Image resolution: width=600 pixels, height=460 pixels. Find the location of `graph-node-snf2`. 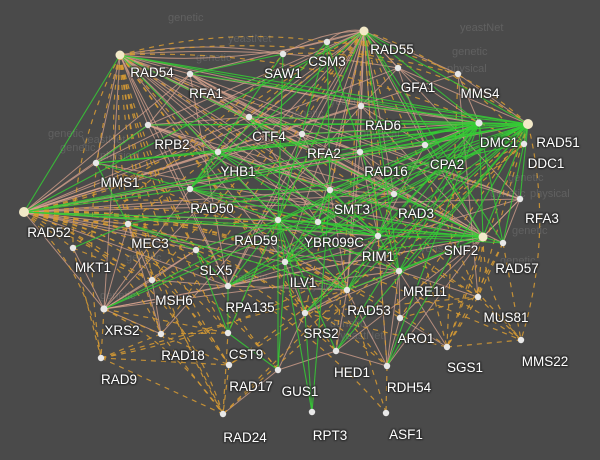

graph-node-snf2 is located at coordinates (483, 237).